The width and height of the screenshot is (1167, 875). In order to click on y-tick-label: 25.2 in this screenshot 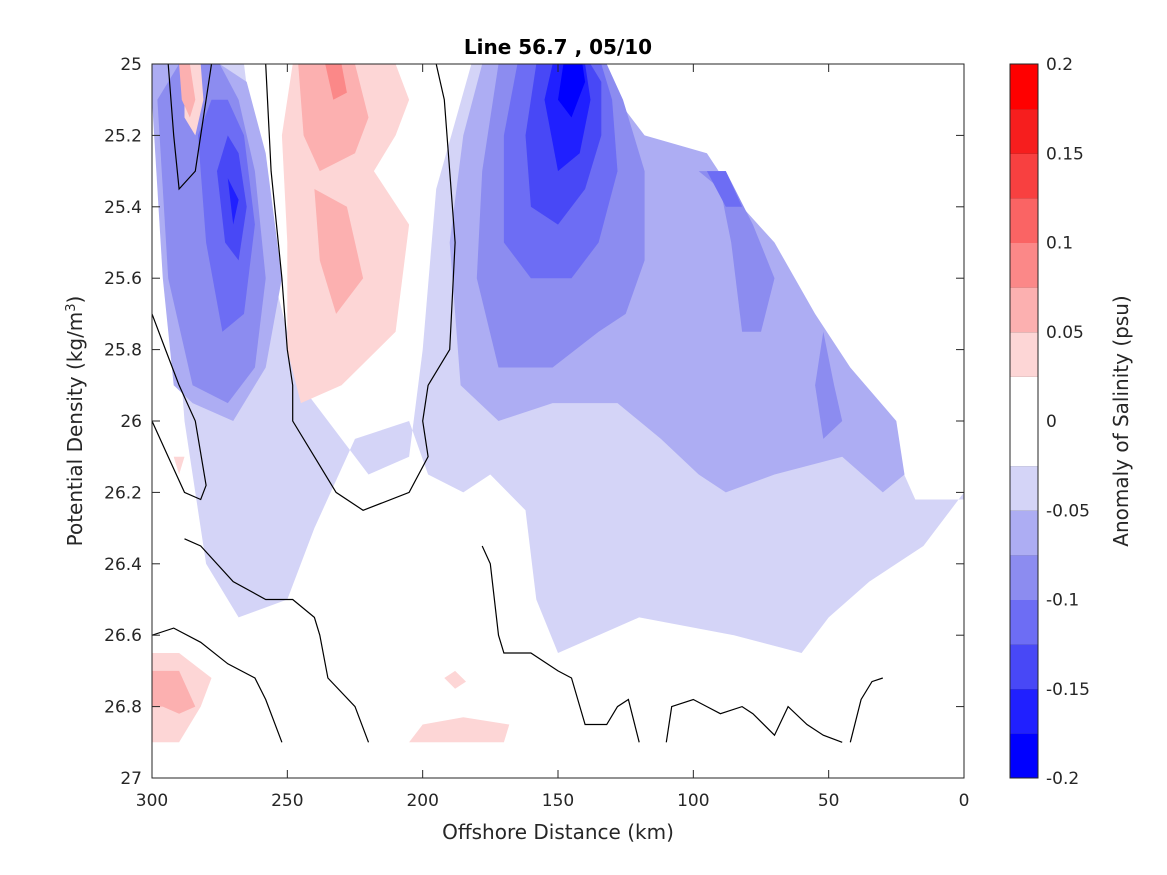, I will do `click(123, 136)`.